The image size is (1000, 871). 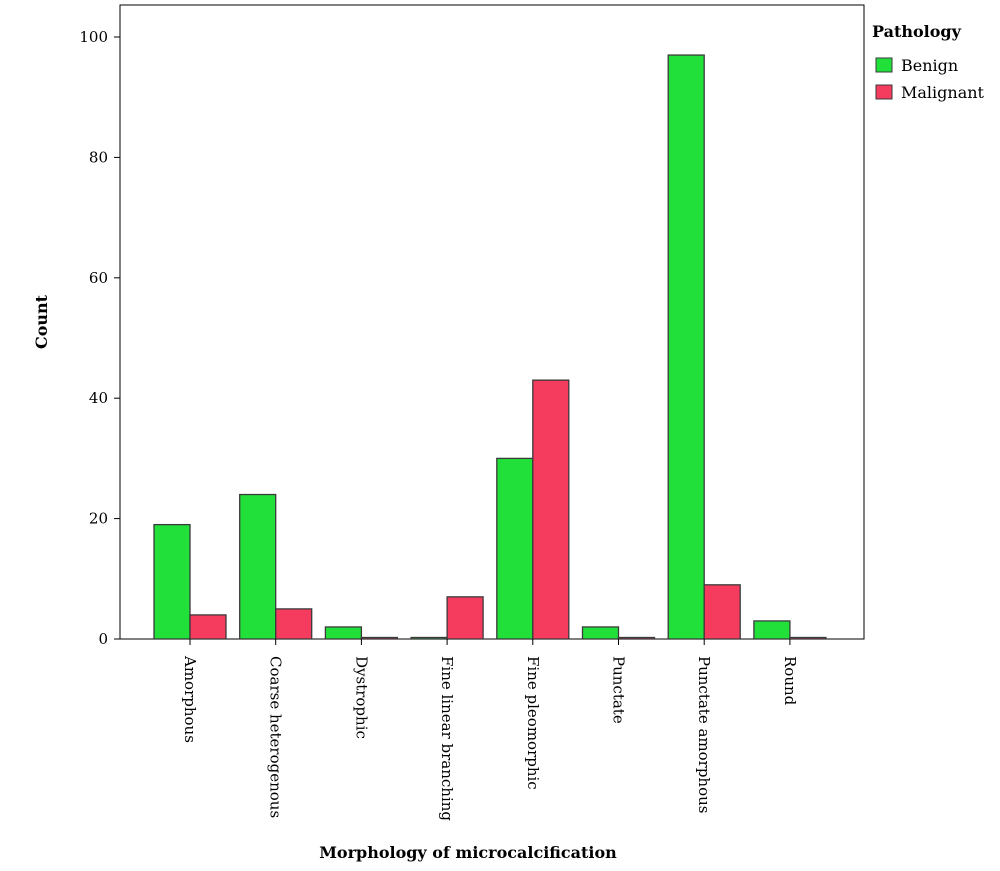 What do you see at coordinates (172, 581) in the screenshot?
I see `bar-benign-amorphous` at bounding box center [172, 581].